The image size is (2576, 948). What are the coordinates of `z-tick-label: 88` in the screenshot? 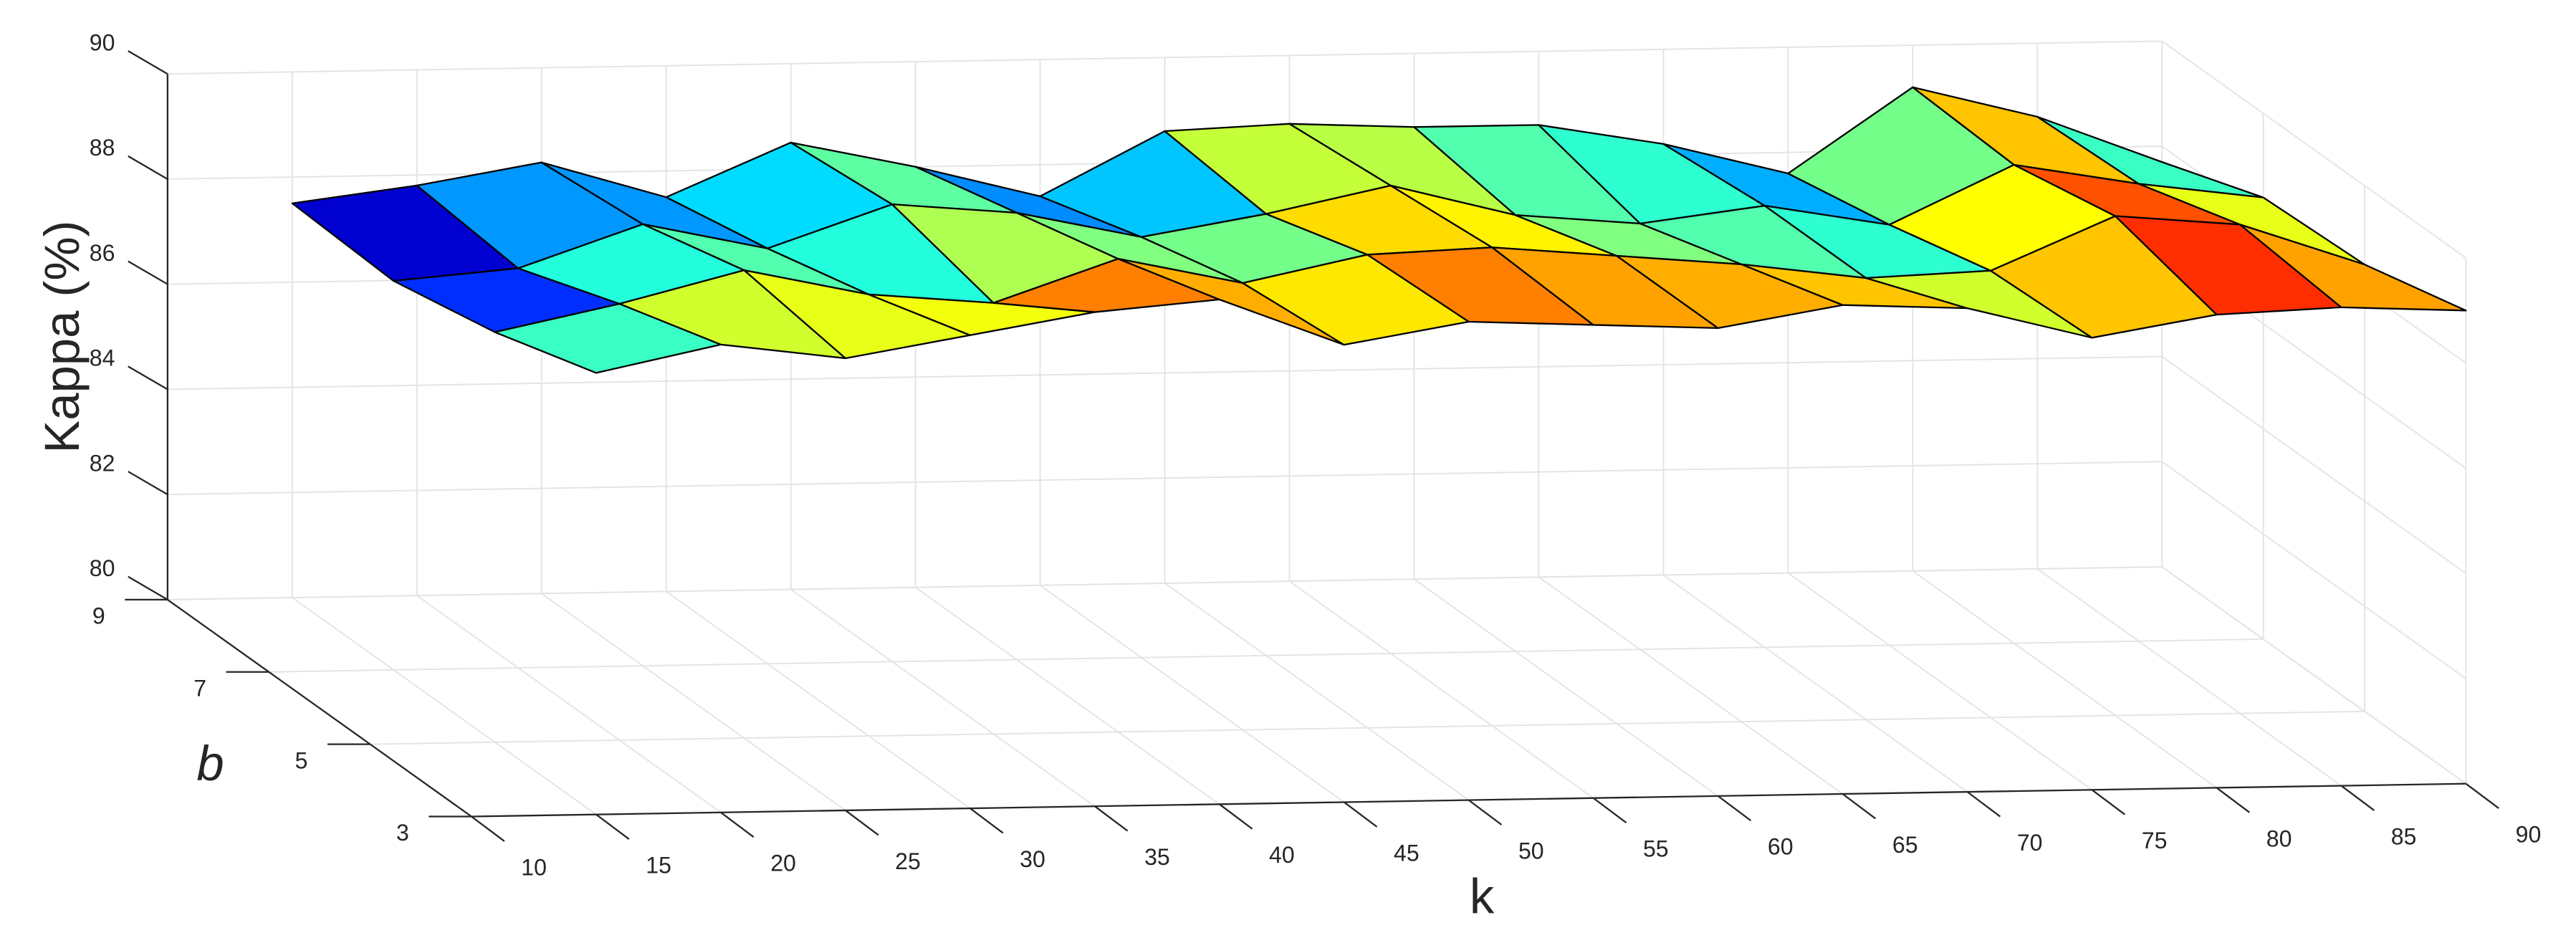 It's located at (102, 148).